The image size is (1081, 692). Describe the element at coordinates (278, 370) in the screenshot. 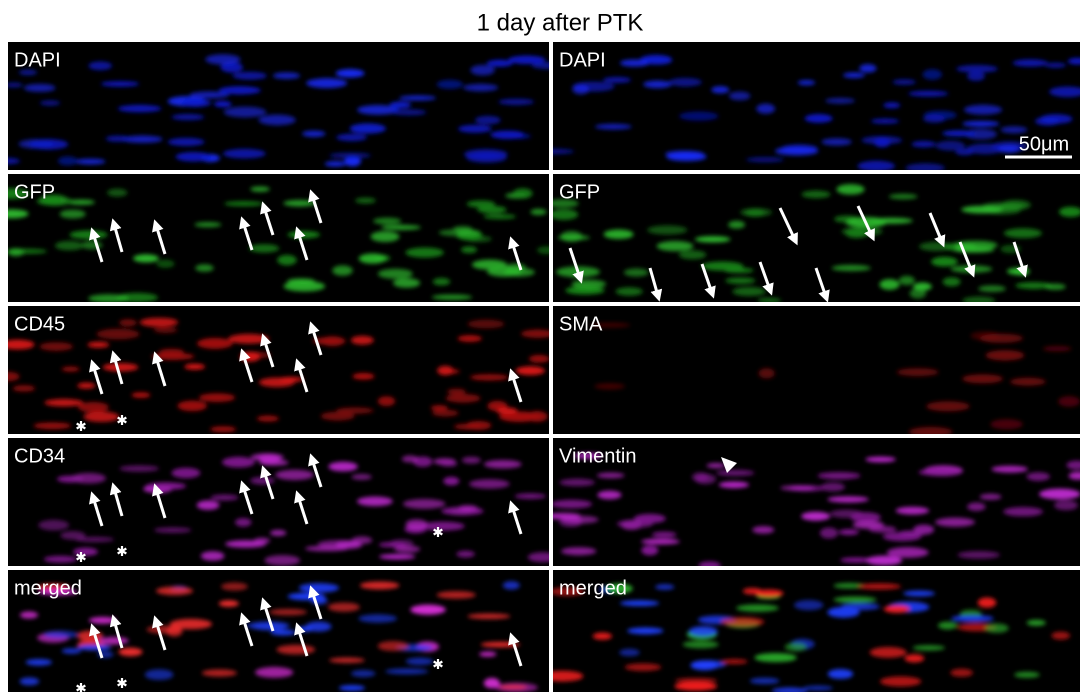

I see `panel: CD45` at that location.